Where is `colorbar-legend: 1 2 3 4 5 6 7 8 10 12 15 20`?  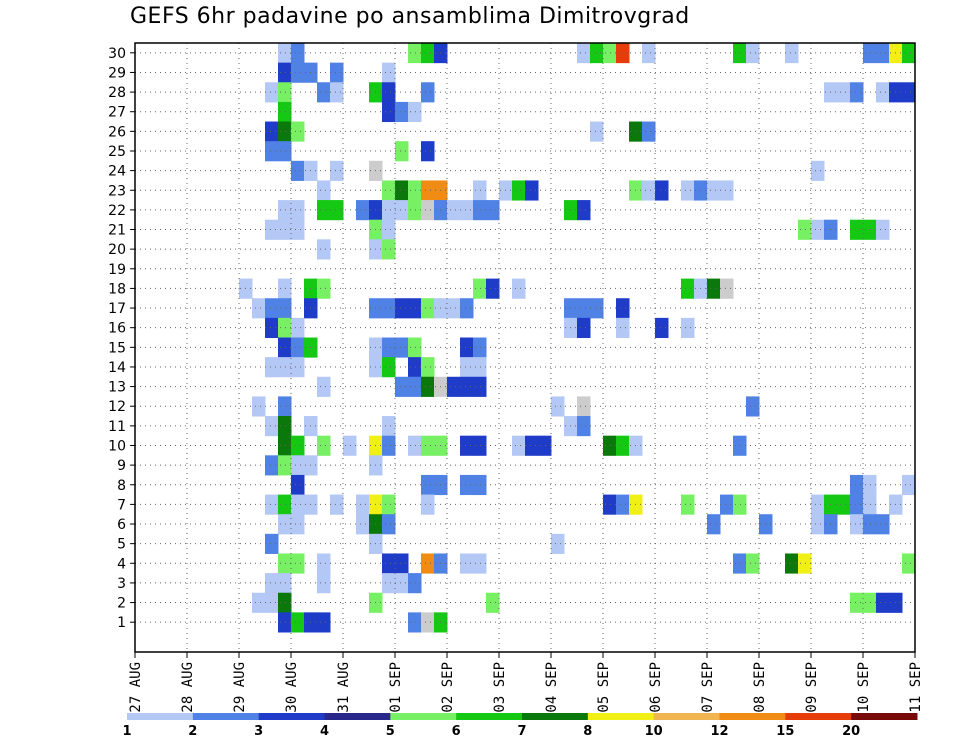
colorbar-legend: 1 2 3 4 5 6 7 8 10 12 15 20 is located at coordinates (520, 726).